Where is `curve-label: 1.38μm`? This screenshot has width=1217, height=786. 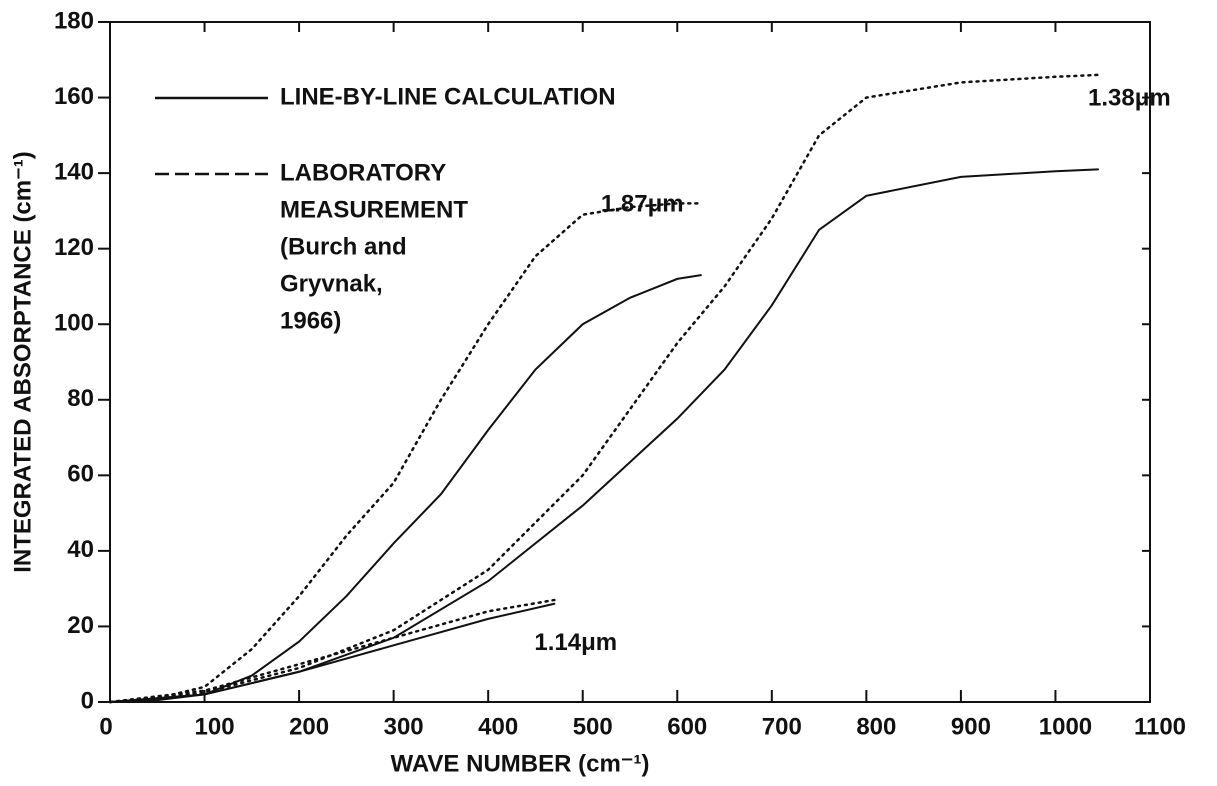 curve-label: 1.38μm is located at coordinates (1129, 98).